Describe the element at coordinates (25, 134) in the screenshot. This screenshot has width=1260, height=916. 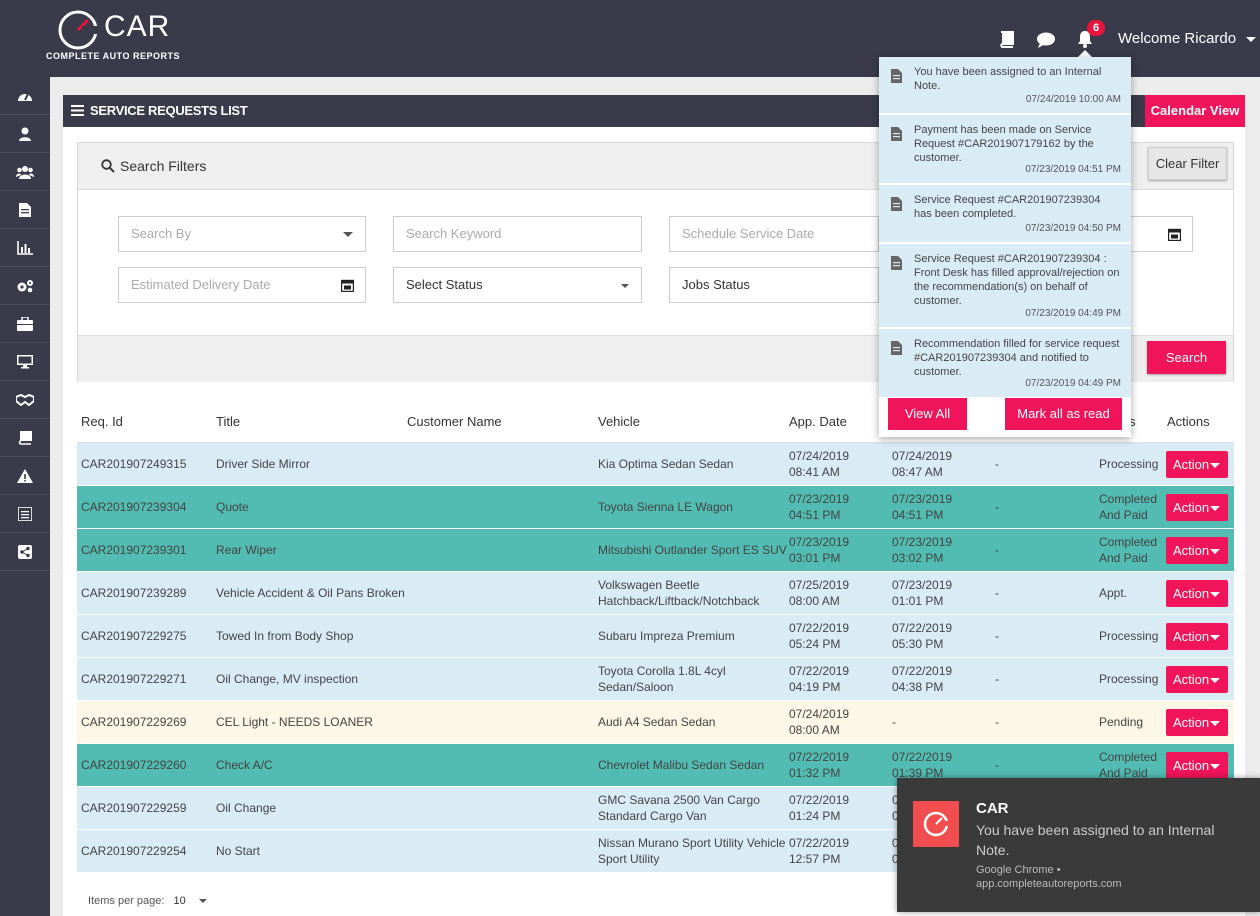
I see `sidebar-item-user` at that location.